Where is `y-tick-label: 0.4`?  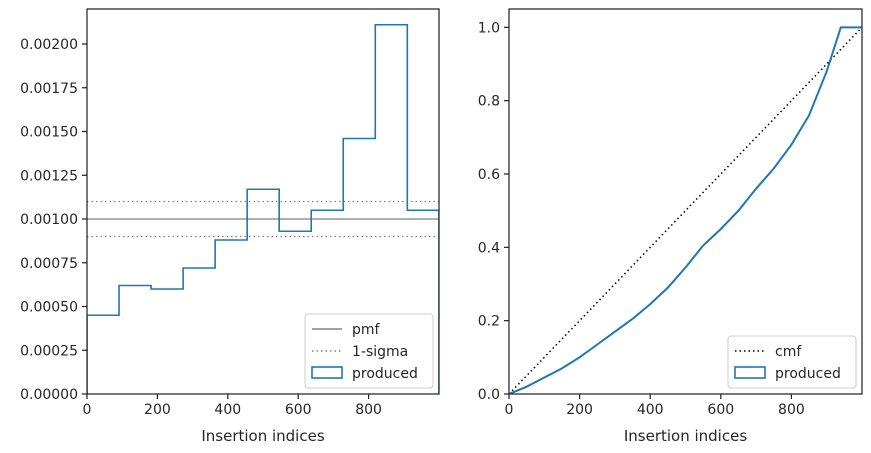 y-tick-label: 0.4 is located at coordinates (489, 248).